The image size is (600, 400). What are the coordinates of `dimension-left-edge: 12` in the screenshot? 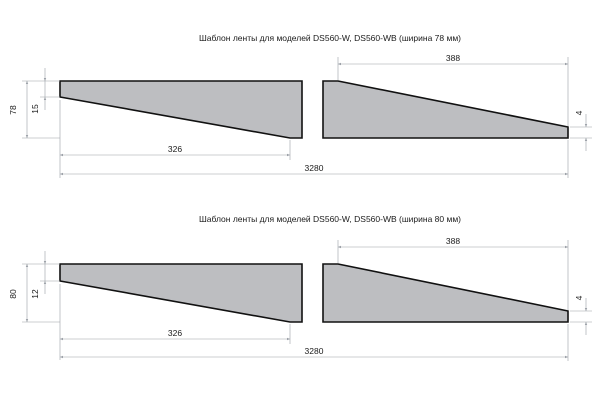 It's located at (45, 275).